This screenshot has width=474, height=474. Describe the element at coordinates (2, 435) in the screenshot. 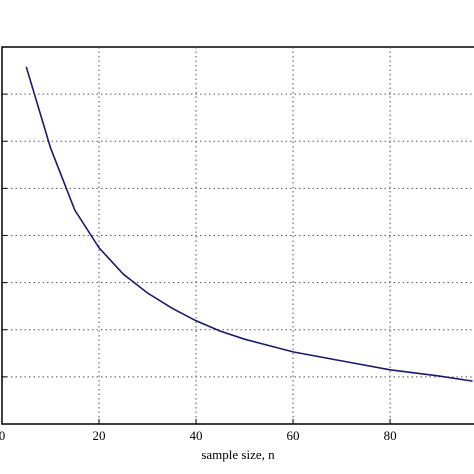

I see `x-tick-label: 0` at that location.